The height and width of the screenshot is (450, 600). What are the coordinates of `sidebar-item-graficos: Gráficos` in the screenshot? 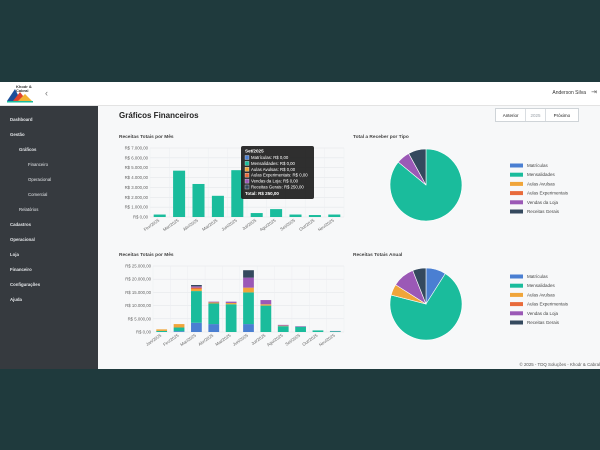 It's located at (28, 149).